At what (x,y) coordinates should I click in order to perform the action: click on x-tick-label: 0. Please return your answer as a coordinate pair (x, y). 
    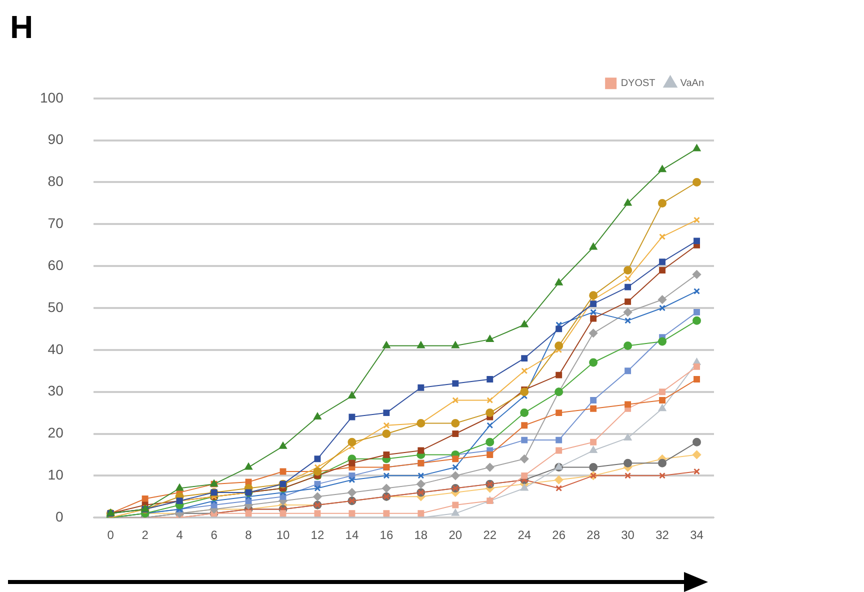
    Looking at the image, I should click on (110, 535).